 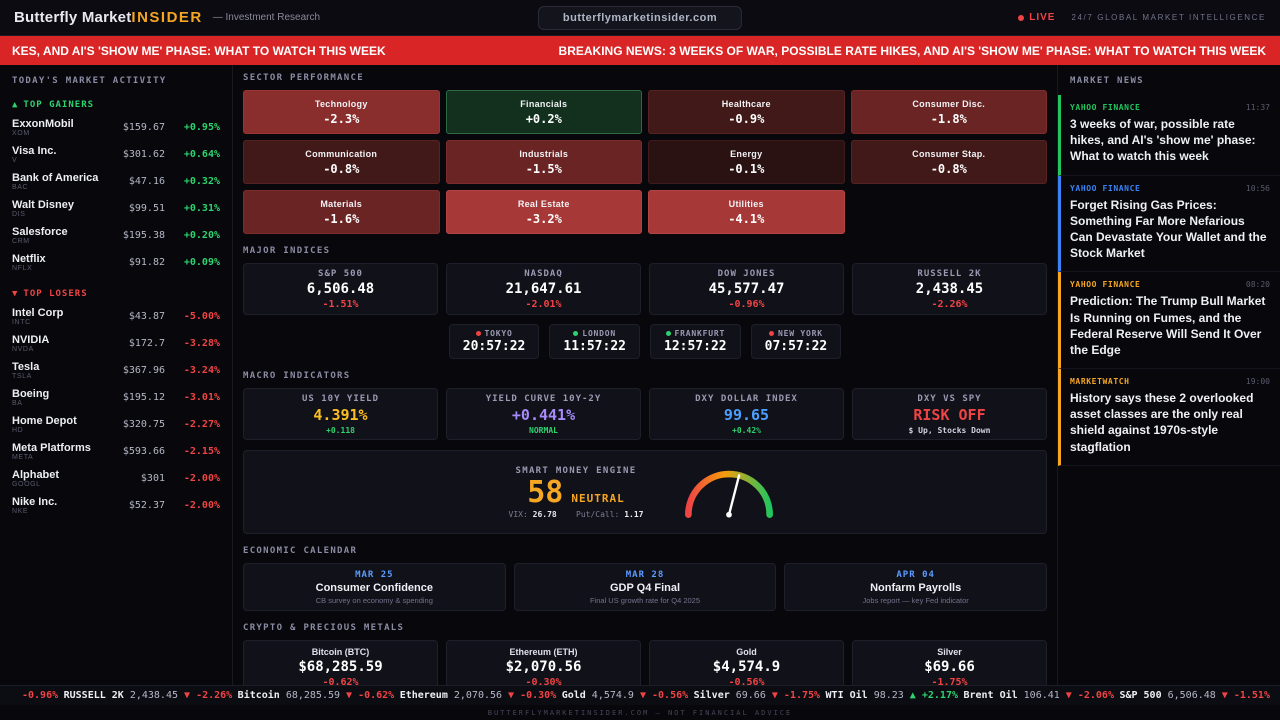 I want to click on news-meta-row: YAHOO FINANCE 10:56, so click(x=1170, y=188).